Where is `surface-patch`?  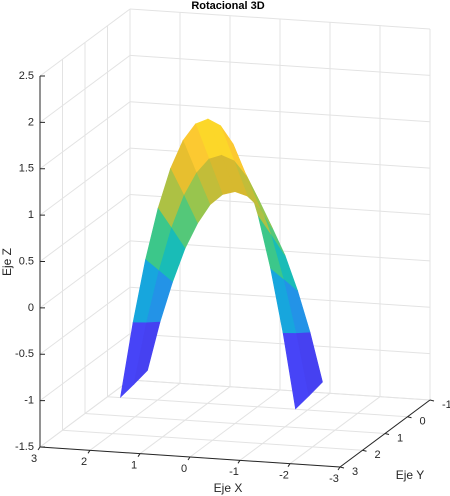 surface-patch is located at coordinates (147, 353).